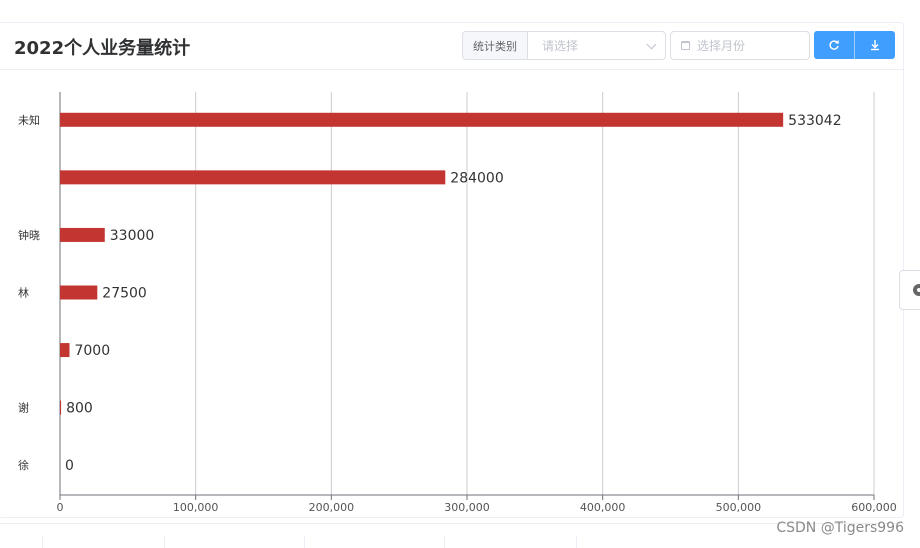 The image size is (920, 548). What do you see at coordinates (452, 535) in the screenshot?
I see `footer-strip` at bounding box center [452, 535].